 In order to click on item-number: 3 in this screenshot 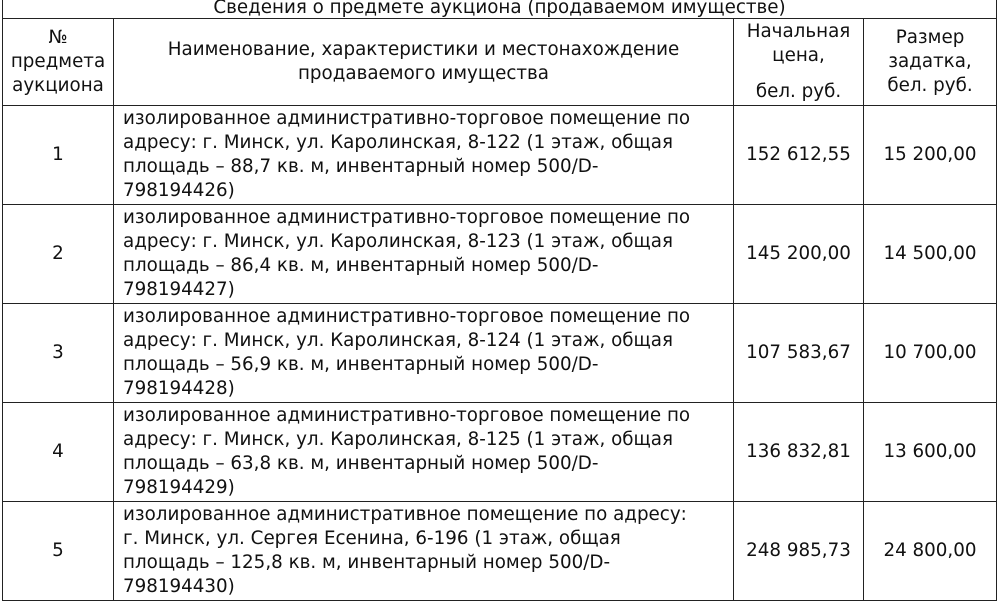, I will do `click(58, 353)`.